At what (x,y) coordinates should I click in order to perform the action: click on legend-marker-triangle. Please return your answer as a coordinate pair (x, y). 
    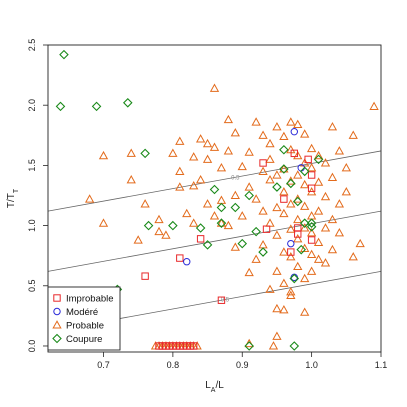
    Looking at the image, I should click on (57, 324).